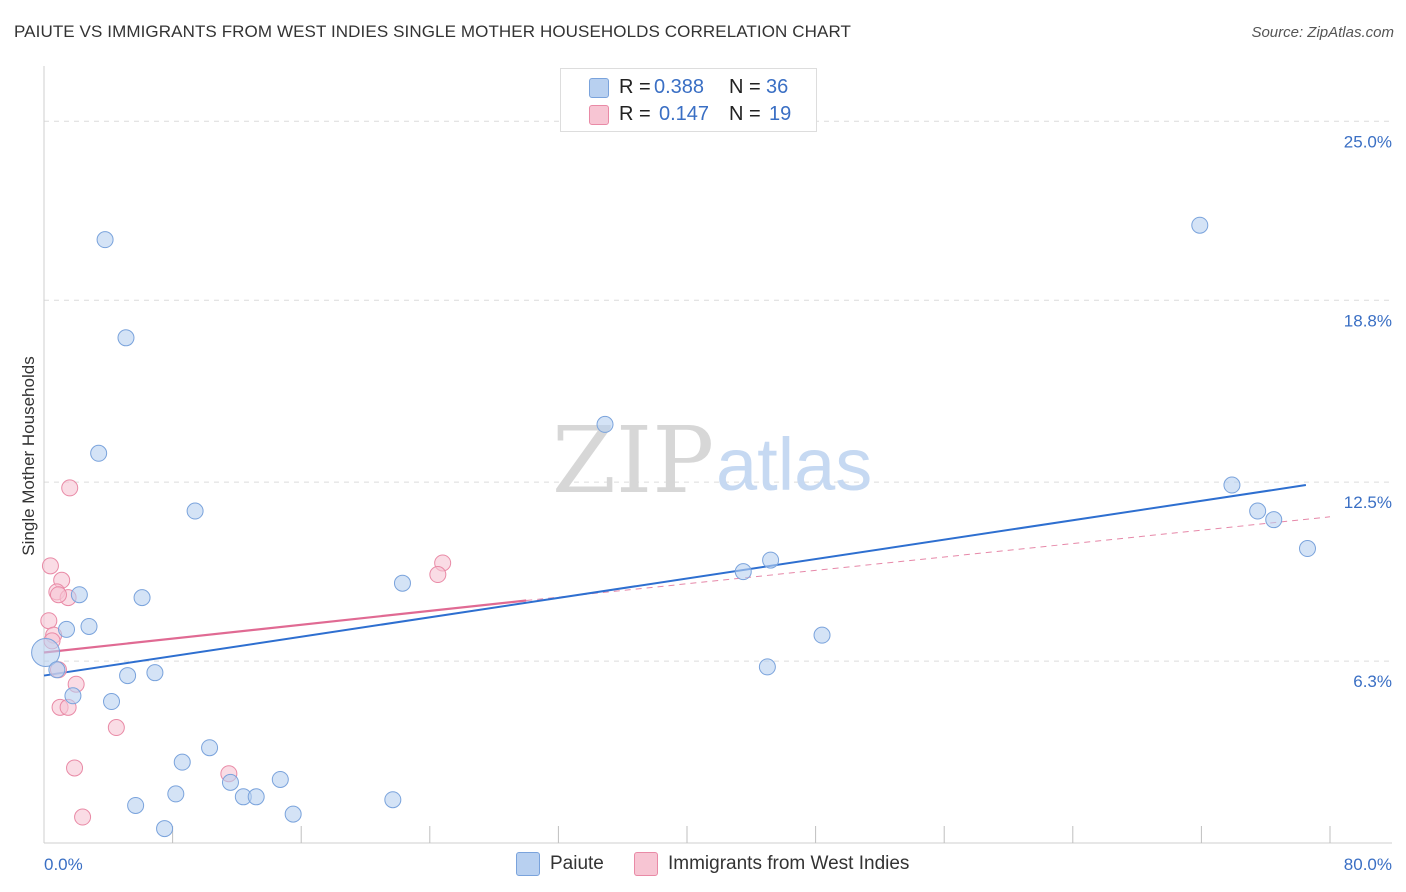  Describe the element at coordinates (688, 100) in the screenshot. I see `legend: R = 0.388 N = 36 R = 0.147 N = 19` at that location.